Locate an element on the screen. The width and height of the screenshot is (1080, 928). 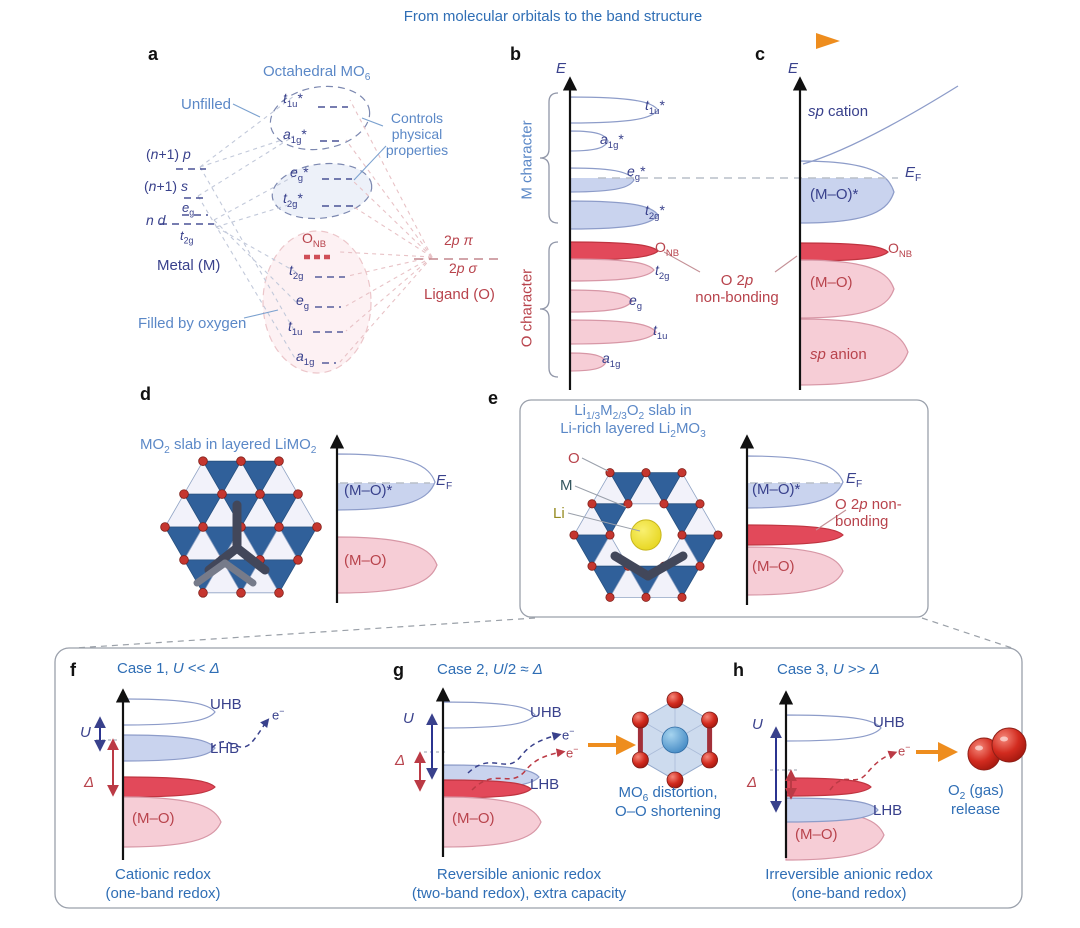
o2-gas-note-line1: O2 (gas) is located at coordinates (976, 792).